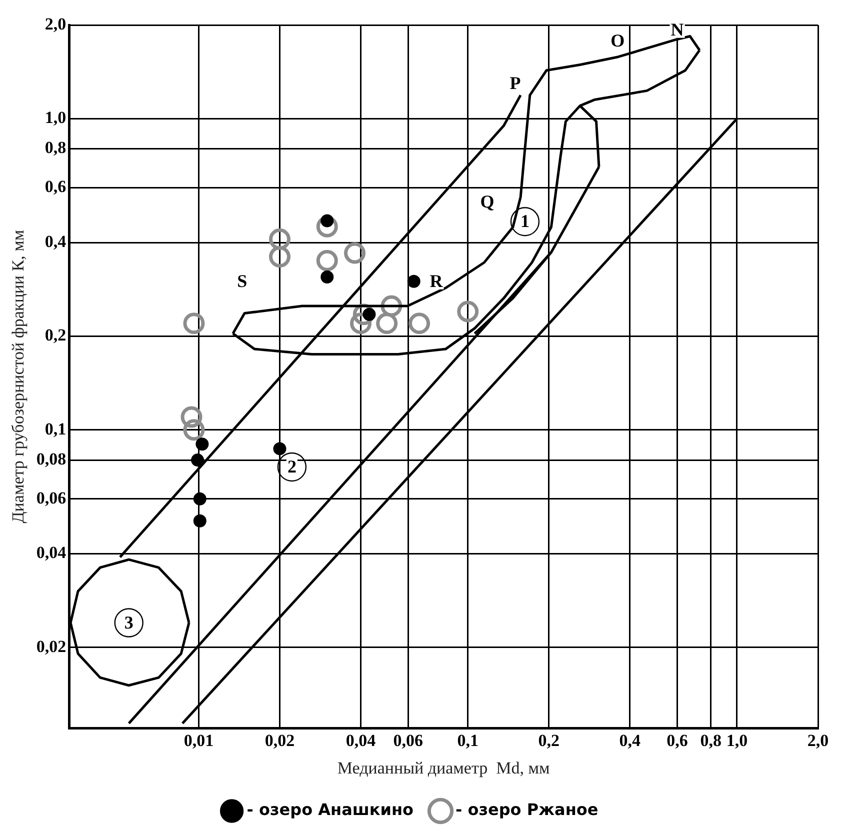  Describe the element at coordinates (55, 24) in the screenshot. I see `y-tick-label: 2,0` at that location.